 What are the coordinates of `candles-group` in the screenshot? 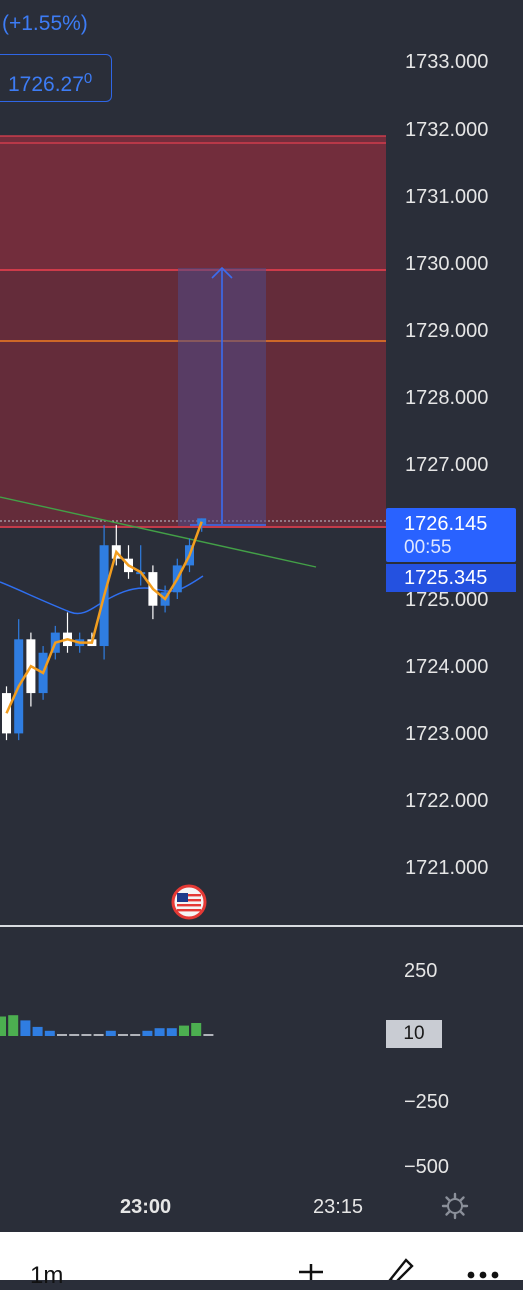 It's located at (104, 629).